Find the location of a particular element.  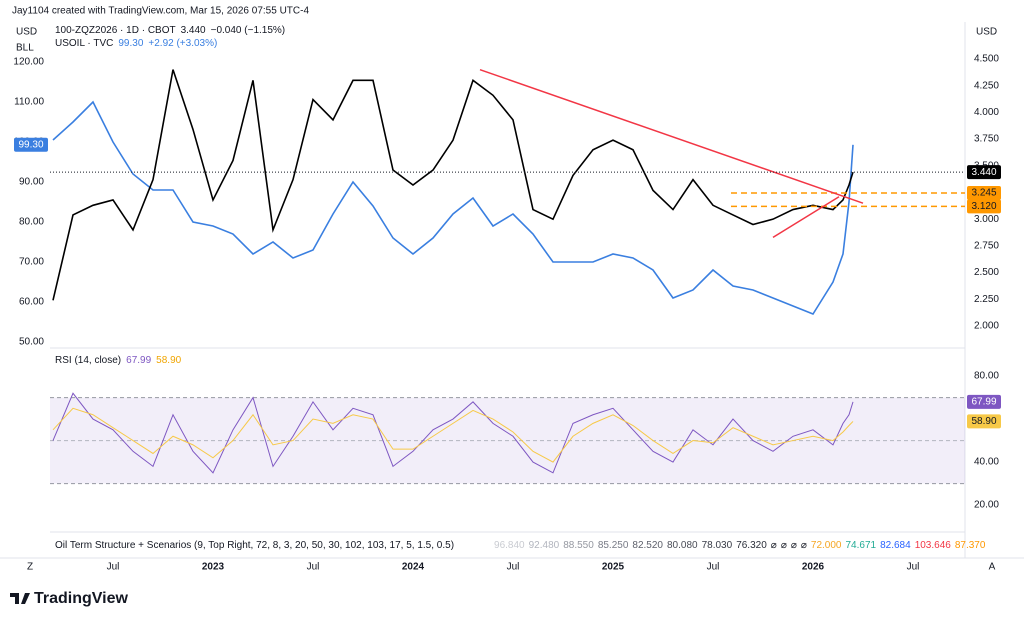

y2-tick-label: 4.000 is located at coordinates (986, 112).